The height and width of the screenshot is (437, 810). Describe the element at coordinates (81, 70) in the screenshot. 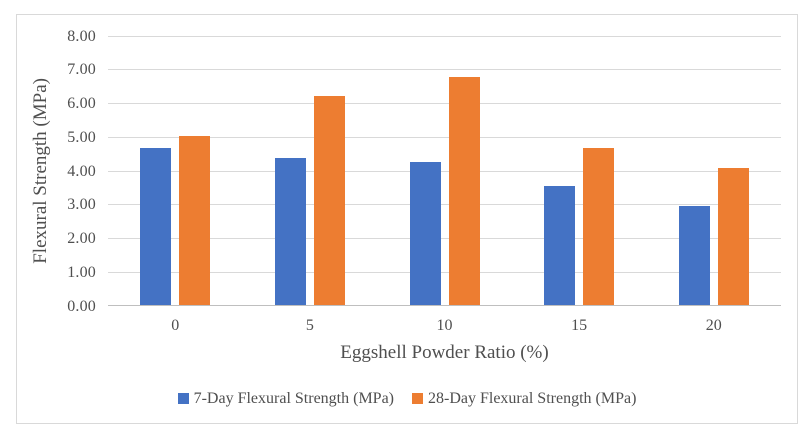

I see `y-tick-label: 7.00` at that location.